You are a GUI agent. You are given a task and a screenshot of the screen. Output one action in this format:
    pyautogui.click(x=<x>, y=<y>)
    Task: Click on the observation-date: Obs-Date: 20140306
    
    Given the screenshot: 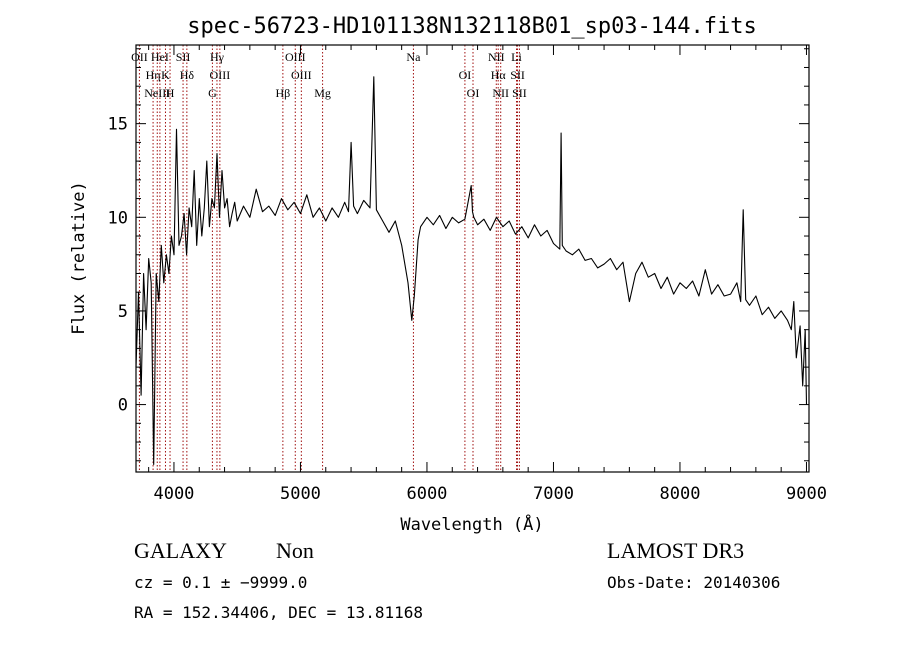 What is the action you would take?
    pyautogui.click(x=694, y=582)
    